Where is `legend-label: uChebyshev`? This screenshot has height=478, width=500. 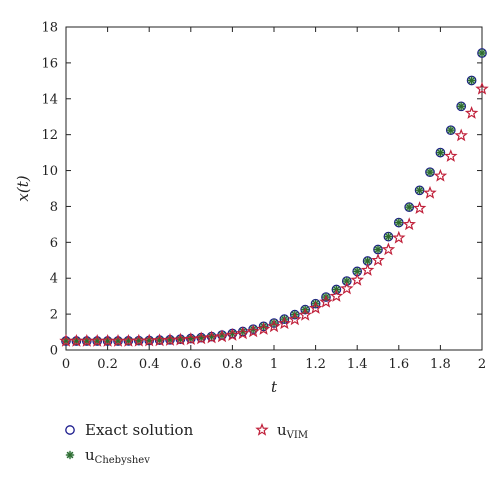
legend-label: uChebyshev is located at coordinates (117, 456).